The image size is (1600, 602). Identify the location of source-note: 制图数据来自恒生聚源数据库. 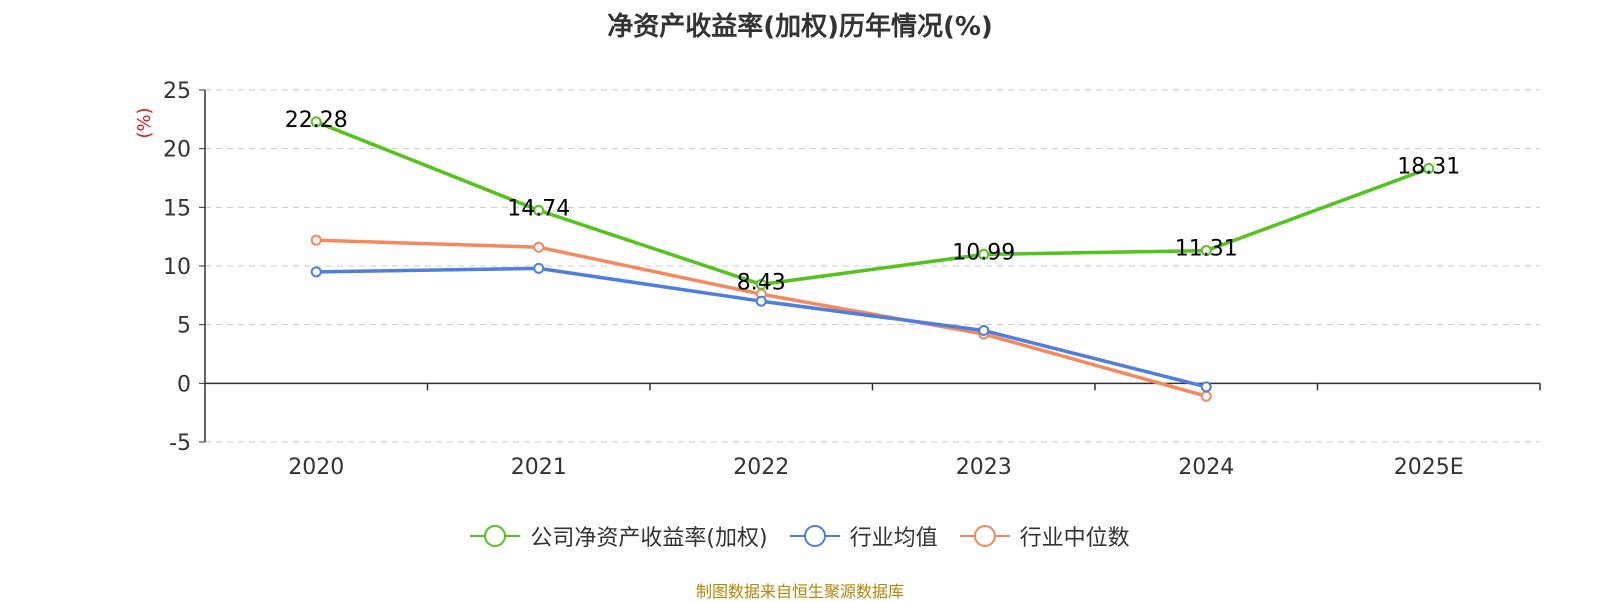
(799, 591).